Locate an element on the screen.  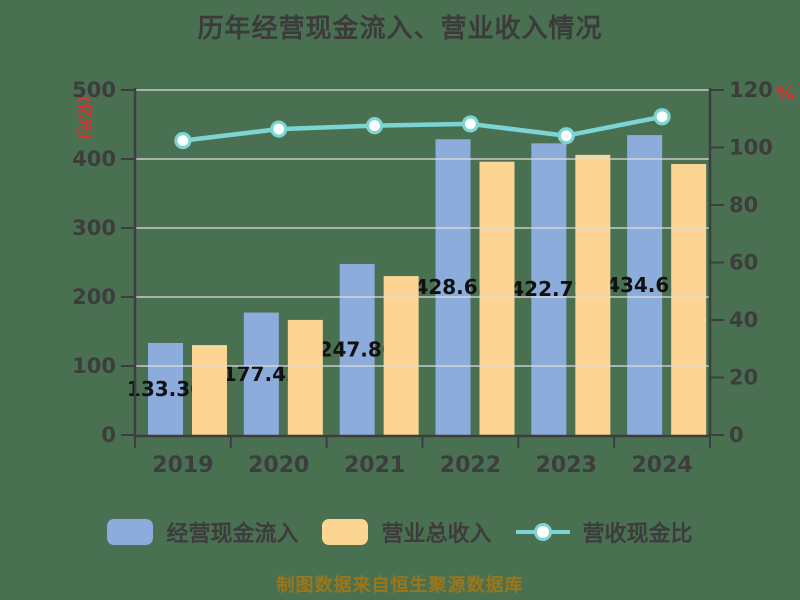
legend-label-revenue-cash-ratio: 营收现金比 is located at coordinates (637, 534).